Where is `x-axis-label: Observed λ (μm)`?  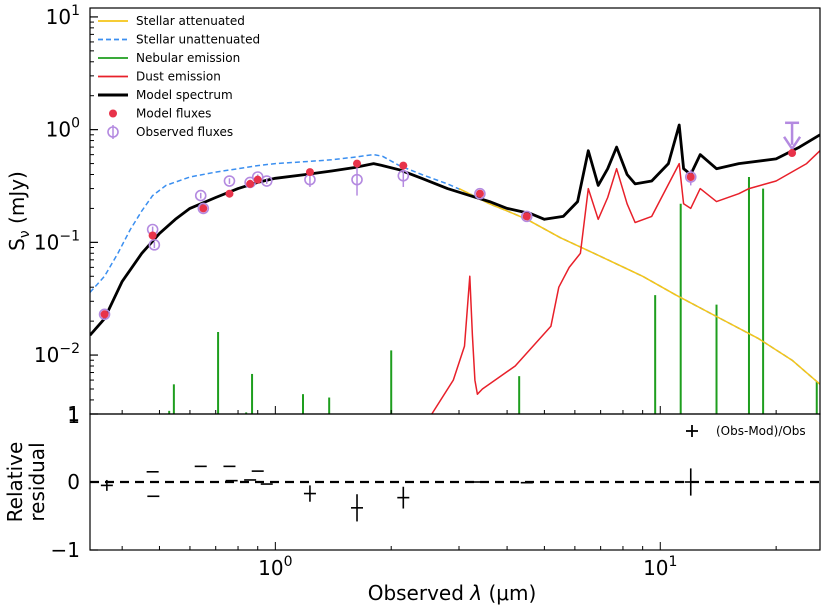 x-axis-label: Observed λ (μm) is located at coordinates (452, 593).